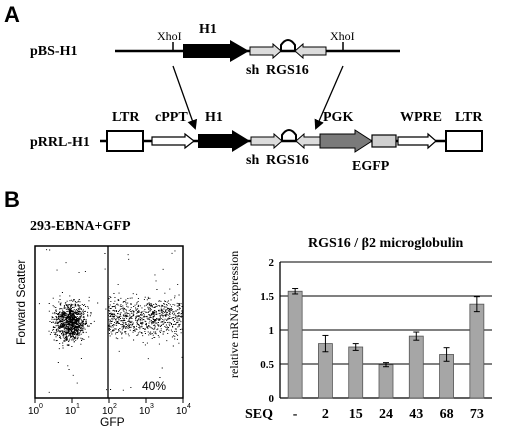 The width and height of the screenshot is (520, 428). I want to click on flow-x-tick-exponent-0: 0, so click(41, 406).